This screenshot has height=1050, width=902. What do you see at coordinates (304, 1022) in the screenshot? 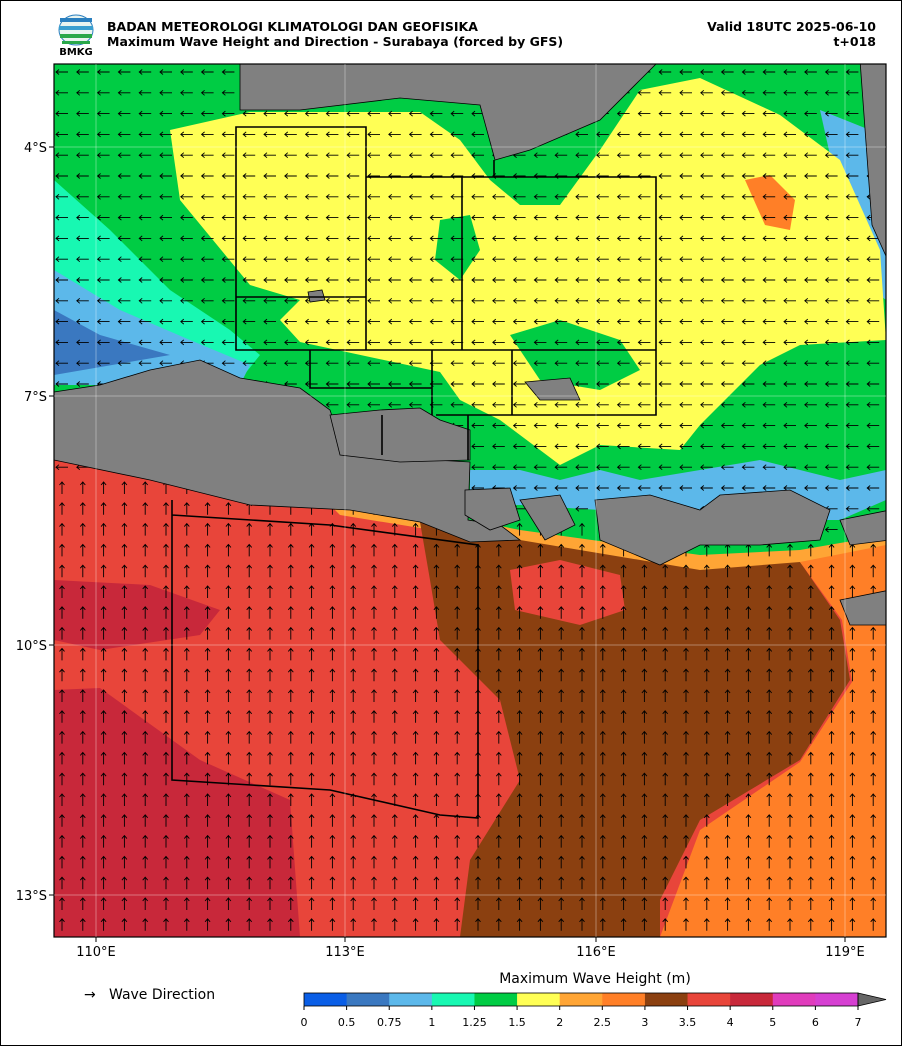
I see `colorbar-tick-label: 0` at bounding box center [304, 1022].